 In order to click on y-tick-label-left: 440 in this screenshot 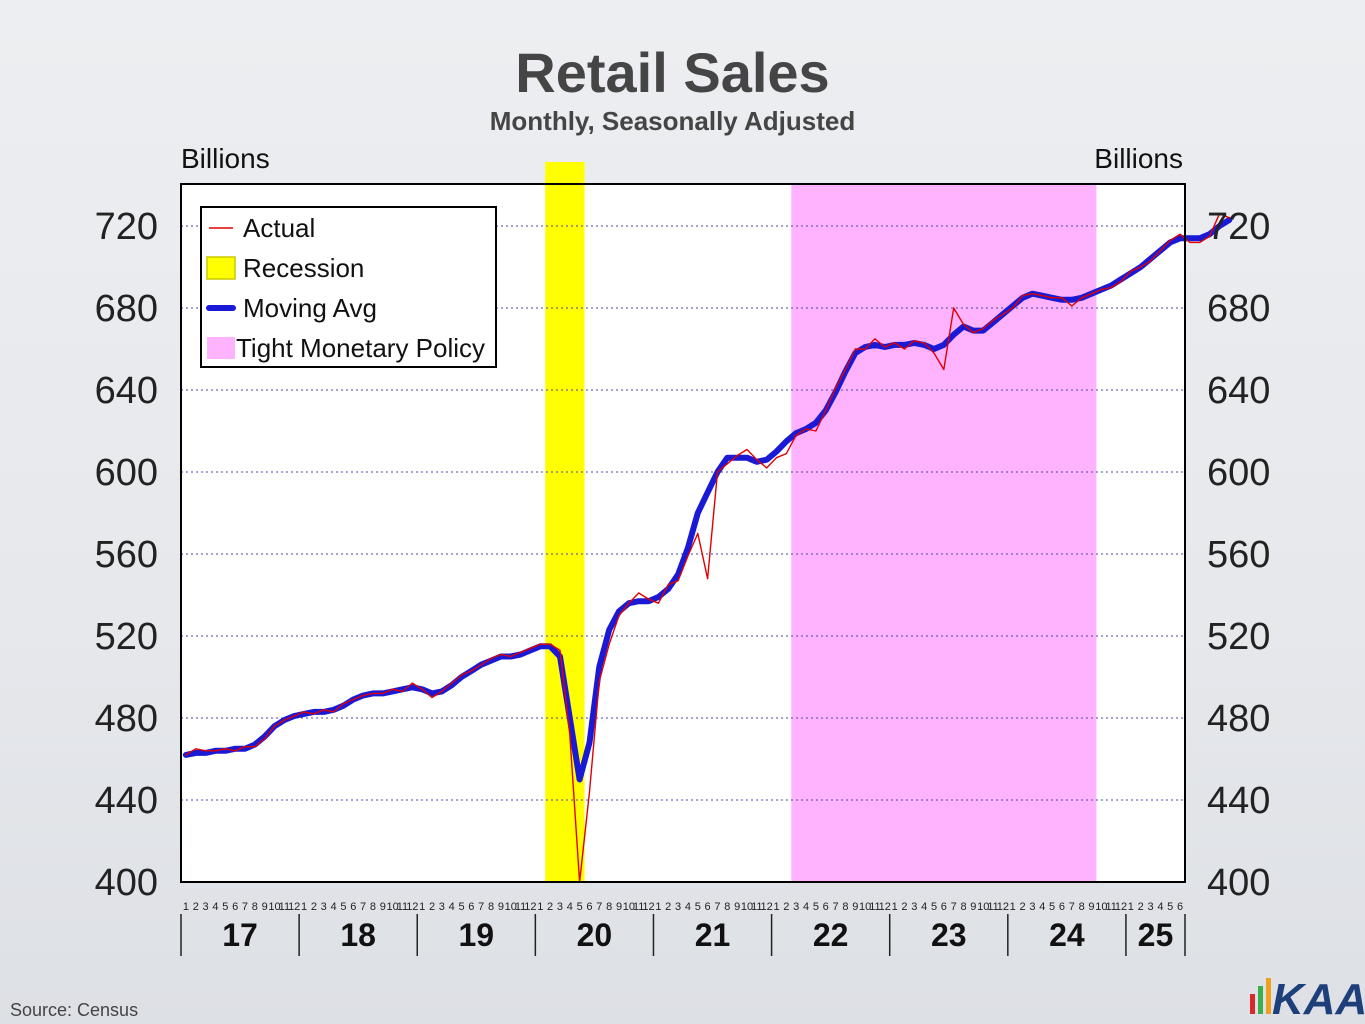, I will do `click(126, 801)`.